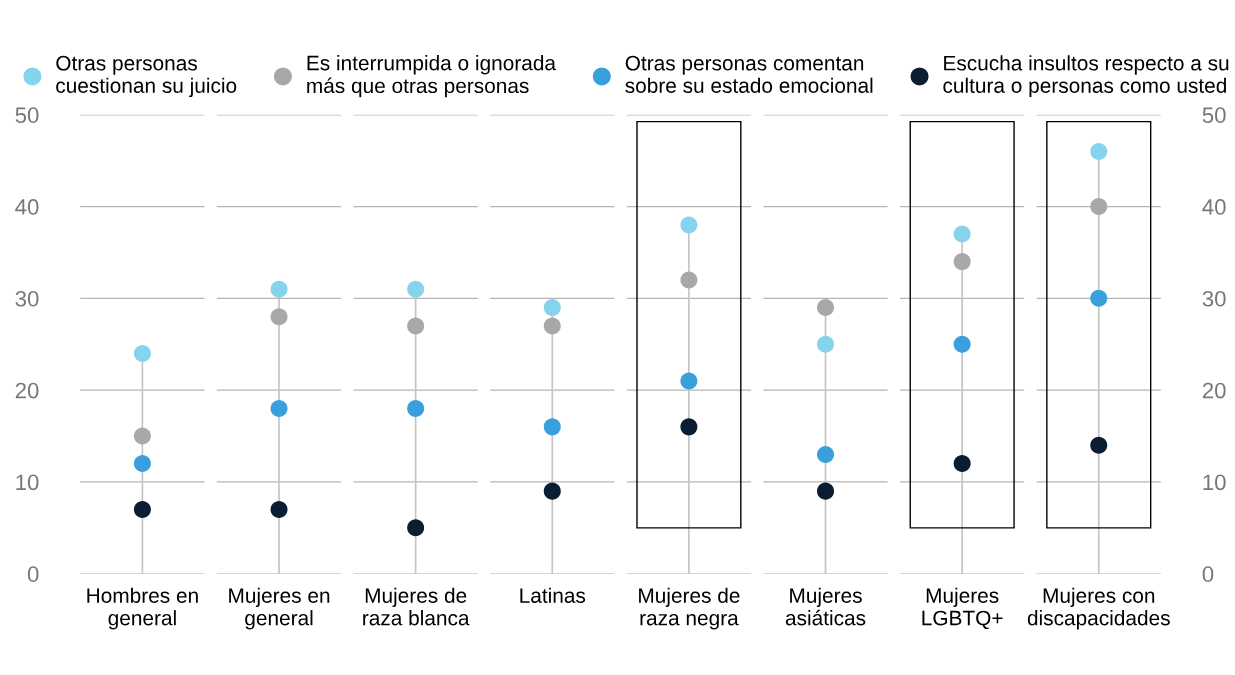 The height and width of the screenshot is (675, 1235). Describe the element at coordinates (27, 482) in the screenshot. I see `y-tick-label: 10` at that location.